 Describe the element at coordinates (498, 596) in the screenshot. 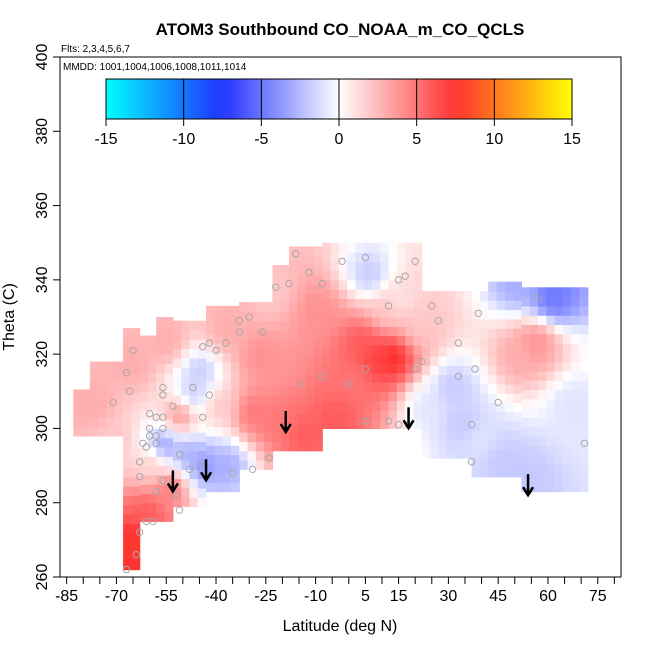

I see `x-tick-label: 45` at that location.